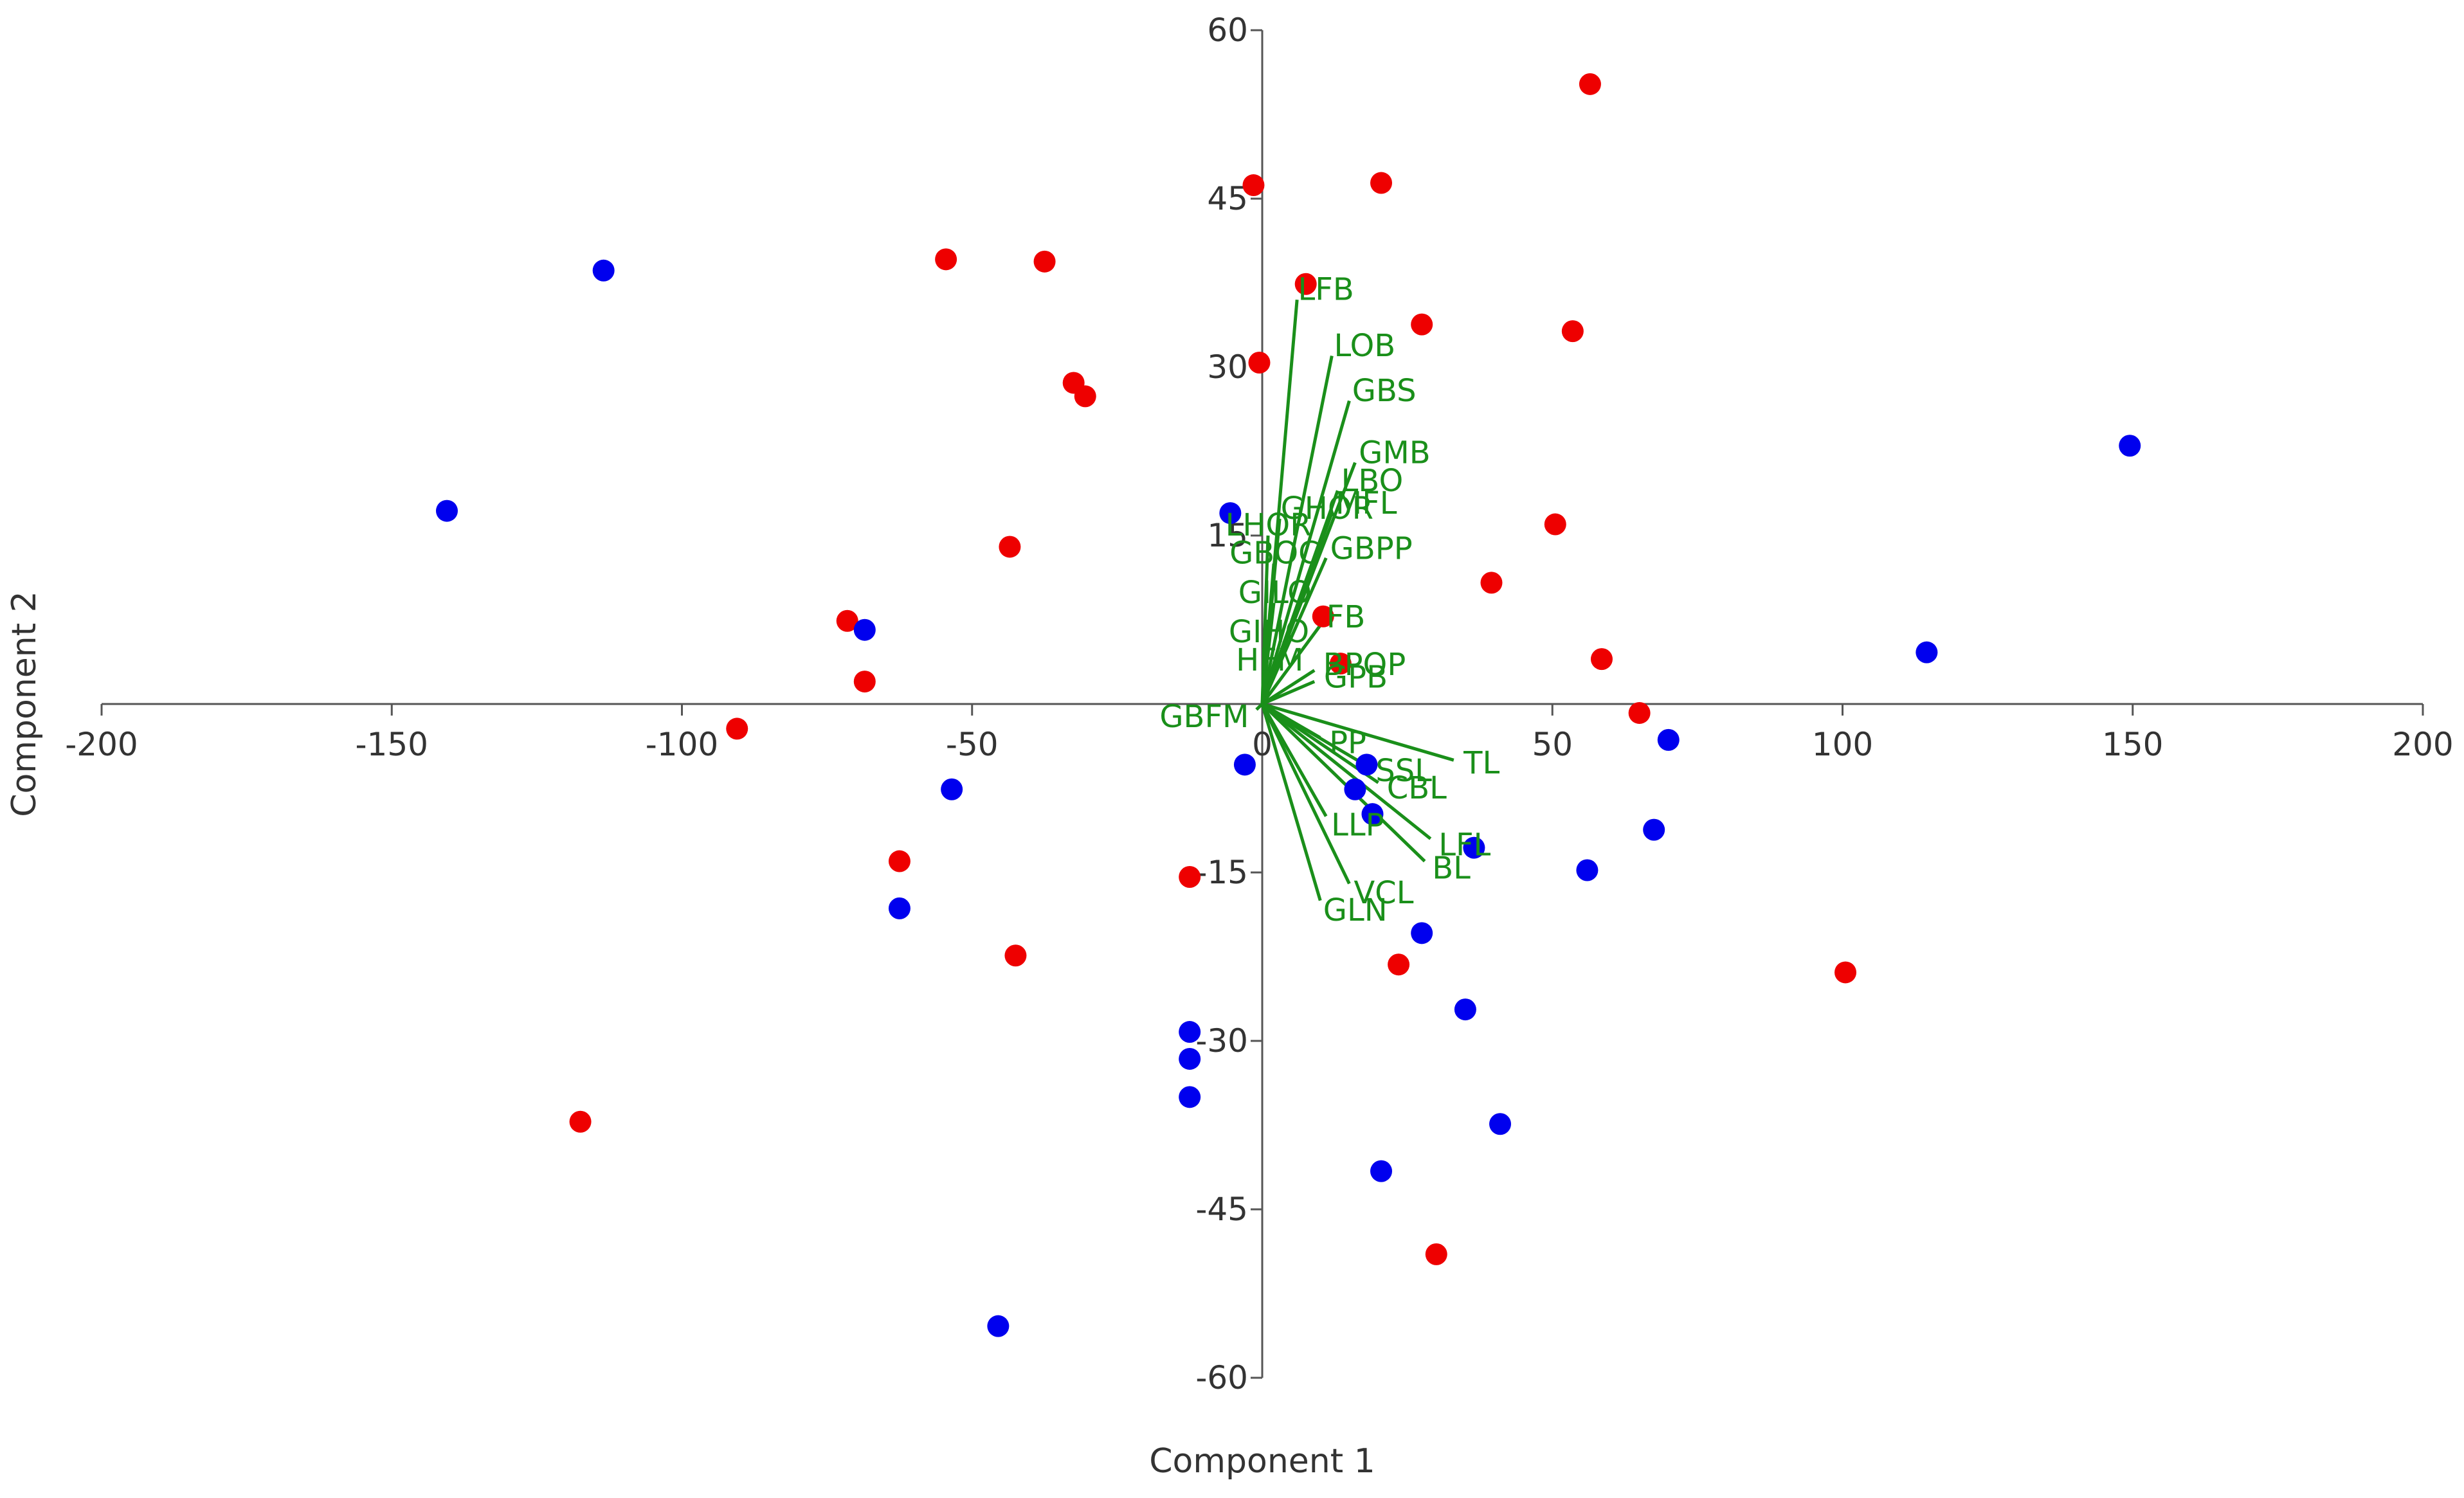 The width and height of the screenshot is (2464, 1498). Describe the element at coordinates (1227, 30) in the screenshot. I see `y-tick-label: 60` at that location.